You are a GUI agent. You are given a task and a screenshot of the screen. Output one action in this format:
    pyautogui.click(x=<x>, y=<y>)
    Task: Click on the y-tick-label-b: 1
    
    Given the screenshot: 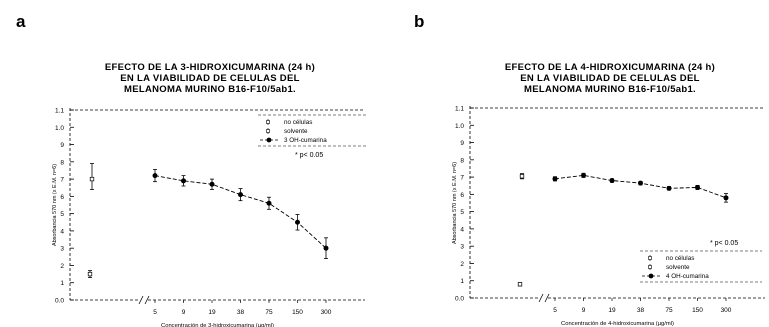 What is the action you would take?
    pyautogui.click(x=462, y=281)
    